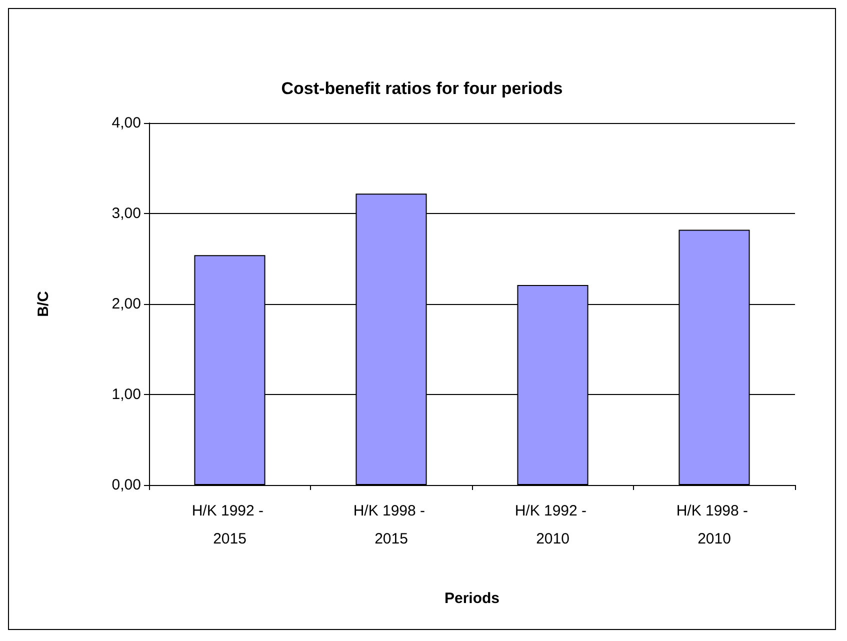 The height and width of the screenshot is (641, 847). What do you see at coordinates (230, 525) in the screenshot?
I see `x-tick-label: H/K 1992 - 2015` at bounding box center [230, 525].